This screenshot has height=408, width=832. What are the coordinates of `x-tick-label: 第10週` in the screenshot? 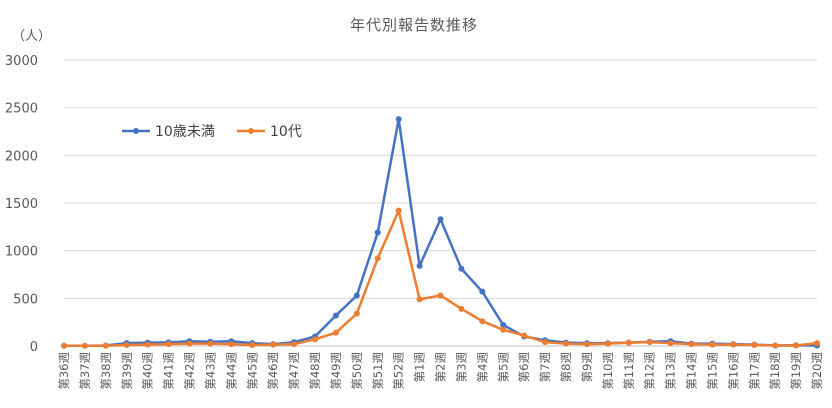 It's located at (608, 371).